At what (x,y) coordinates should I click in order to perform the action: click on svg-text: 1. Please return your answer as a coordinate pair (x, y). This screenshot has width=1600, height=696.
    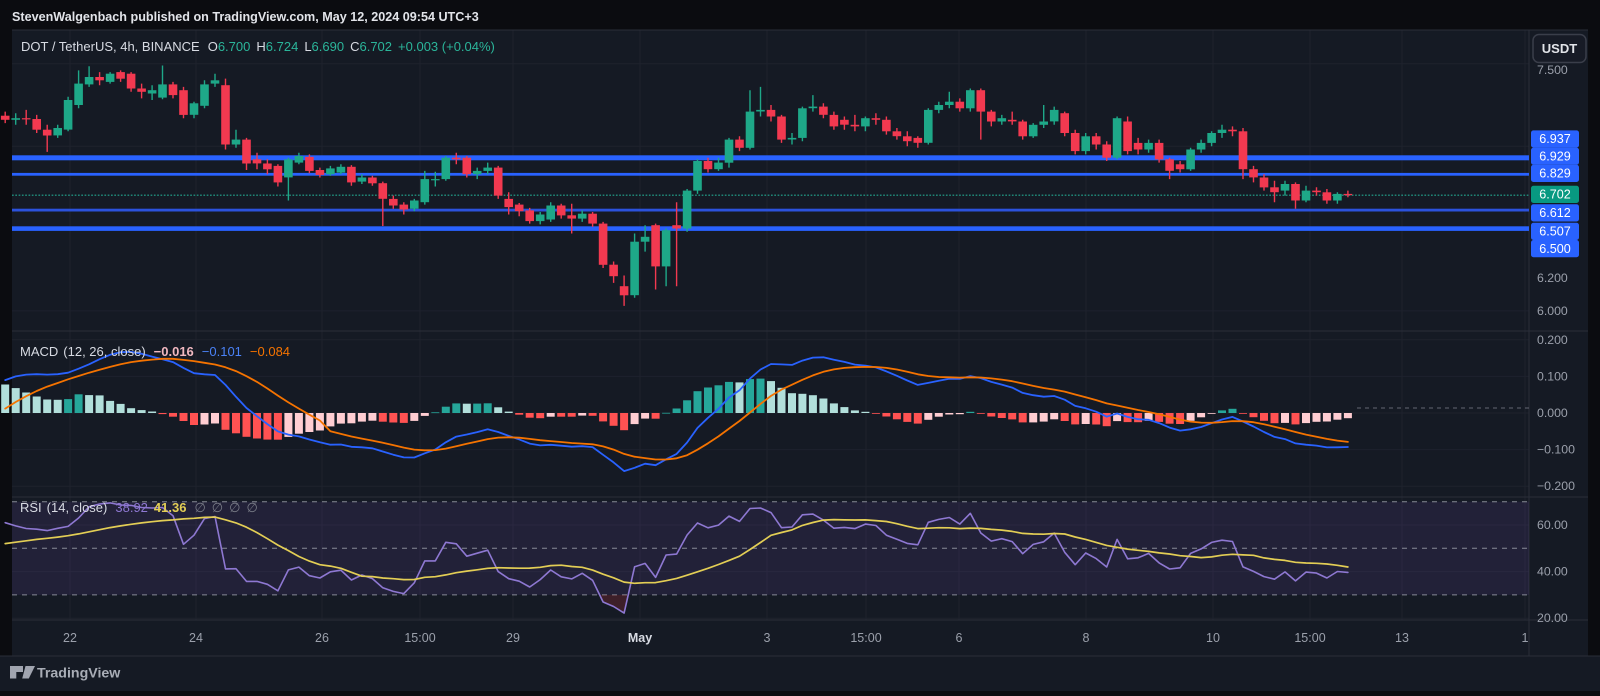
    Looking at the image, I should click on (1525, 638).